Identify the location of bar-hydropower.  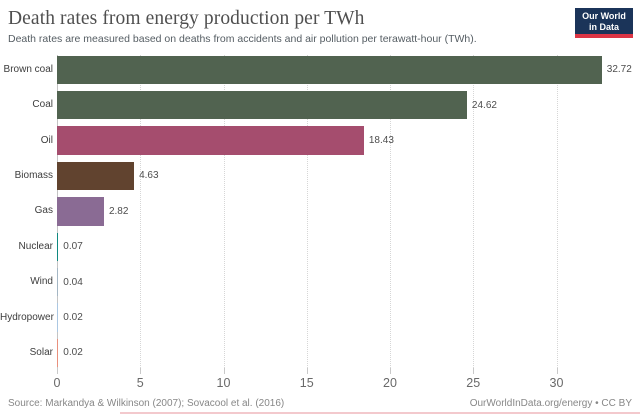
(58, 317).